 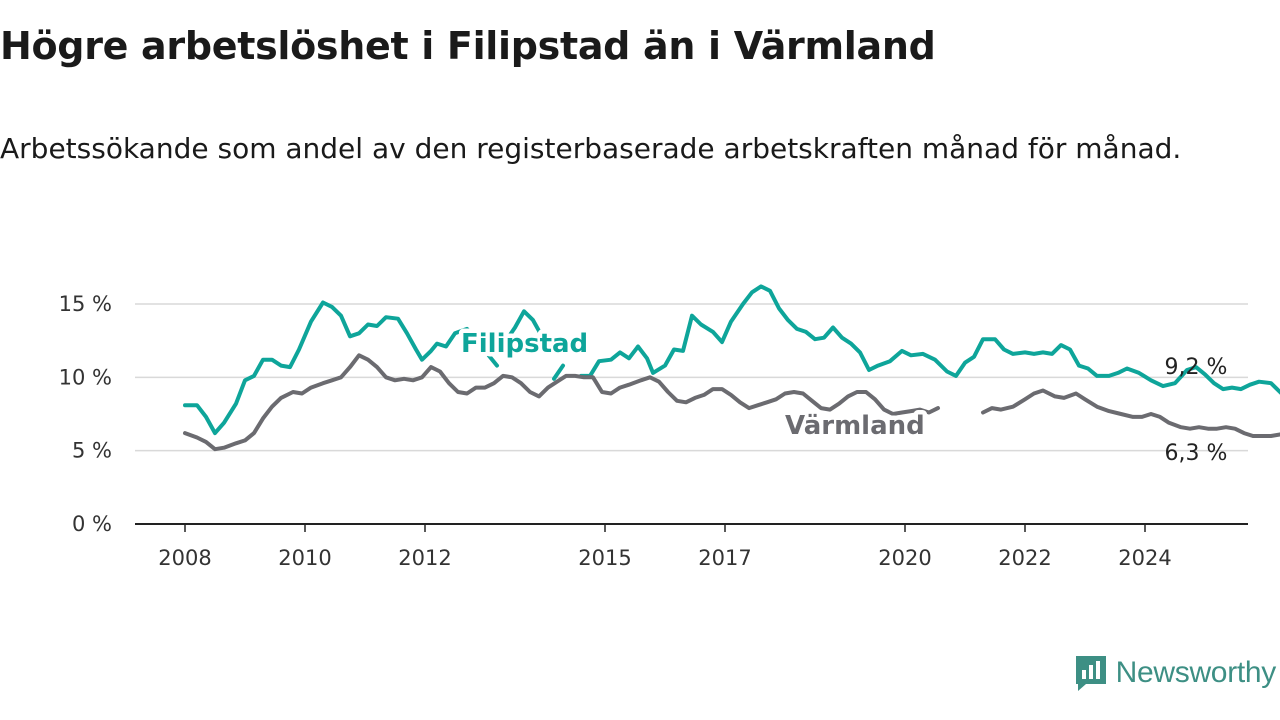 I want to click on series-label-varmland: Värmland, so click(x=855, y=426).